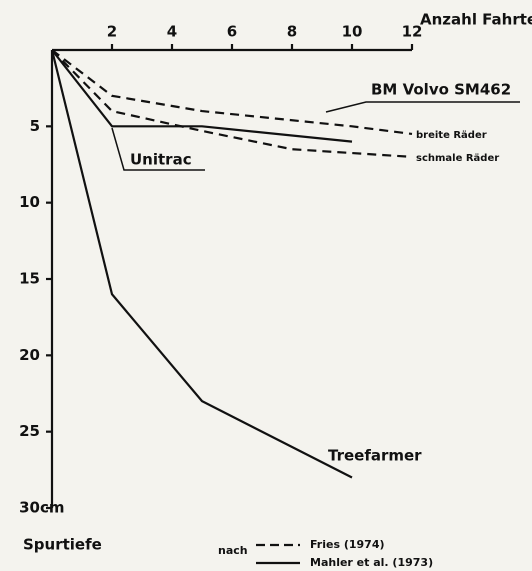  I want to click on x-tick-label: 2, so click(112, 32).